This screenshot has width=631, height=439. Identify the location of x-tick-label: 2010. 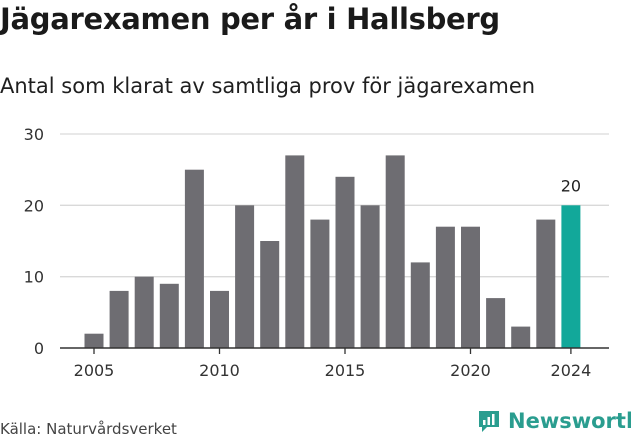
(219, 370).